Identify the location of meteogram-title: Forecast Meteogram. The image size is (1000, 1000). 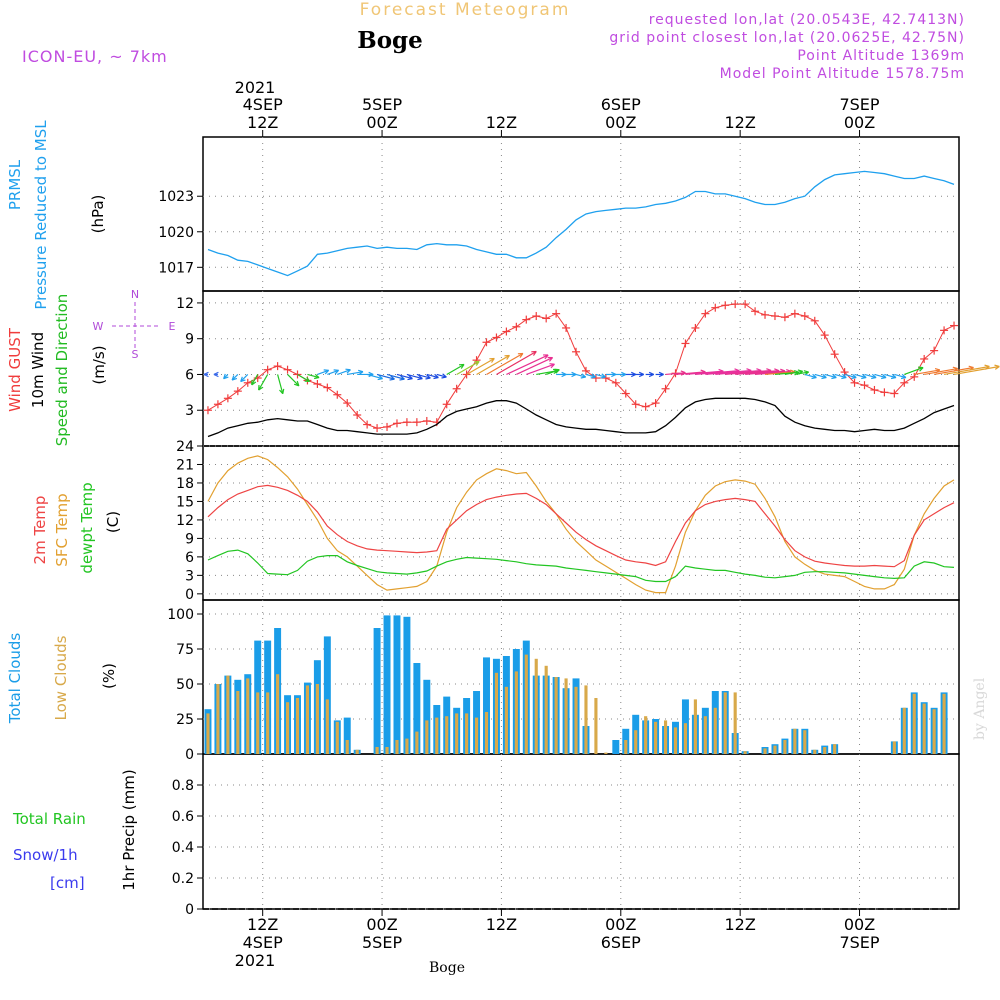
(465, 10).